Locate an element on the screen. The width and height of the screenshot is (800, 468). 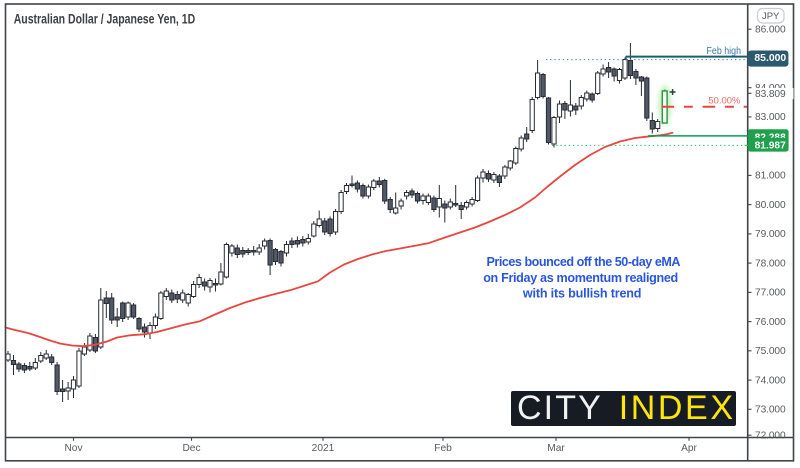
svg-text: 80.000 is located at coordinates (770, 205).